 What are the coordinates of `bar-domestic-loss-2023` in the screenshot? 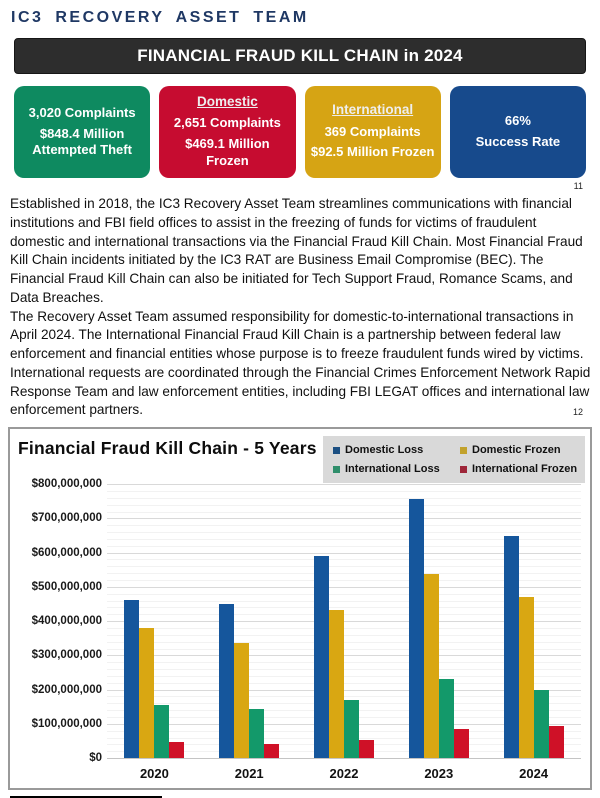 It's located at (416, 628).